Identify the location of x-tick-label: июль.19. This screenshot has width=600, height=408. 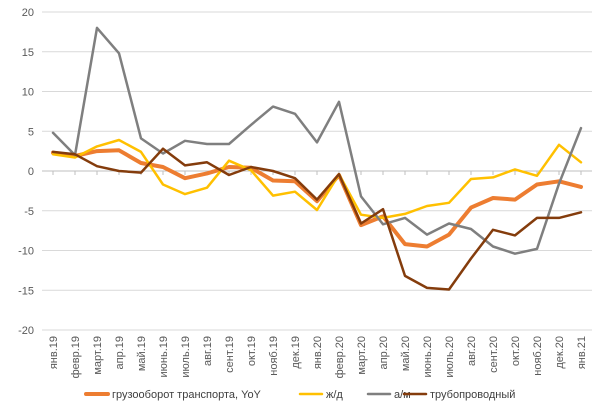
(186, 357).